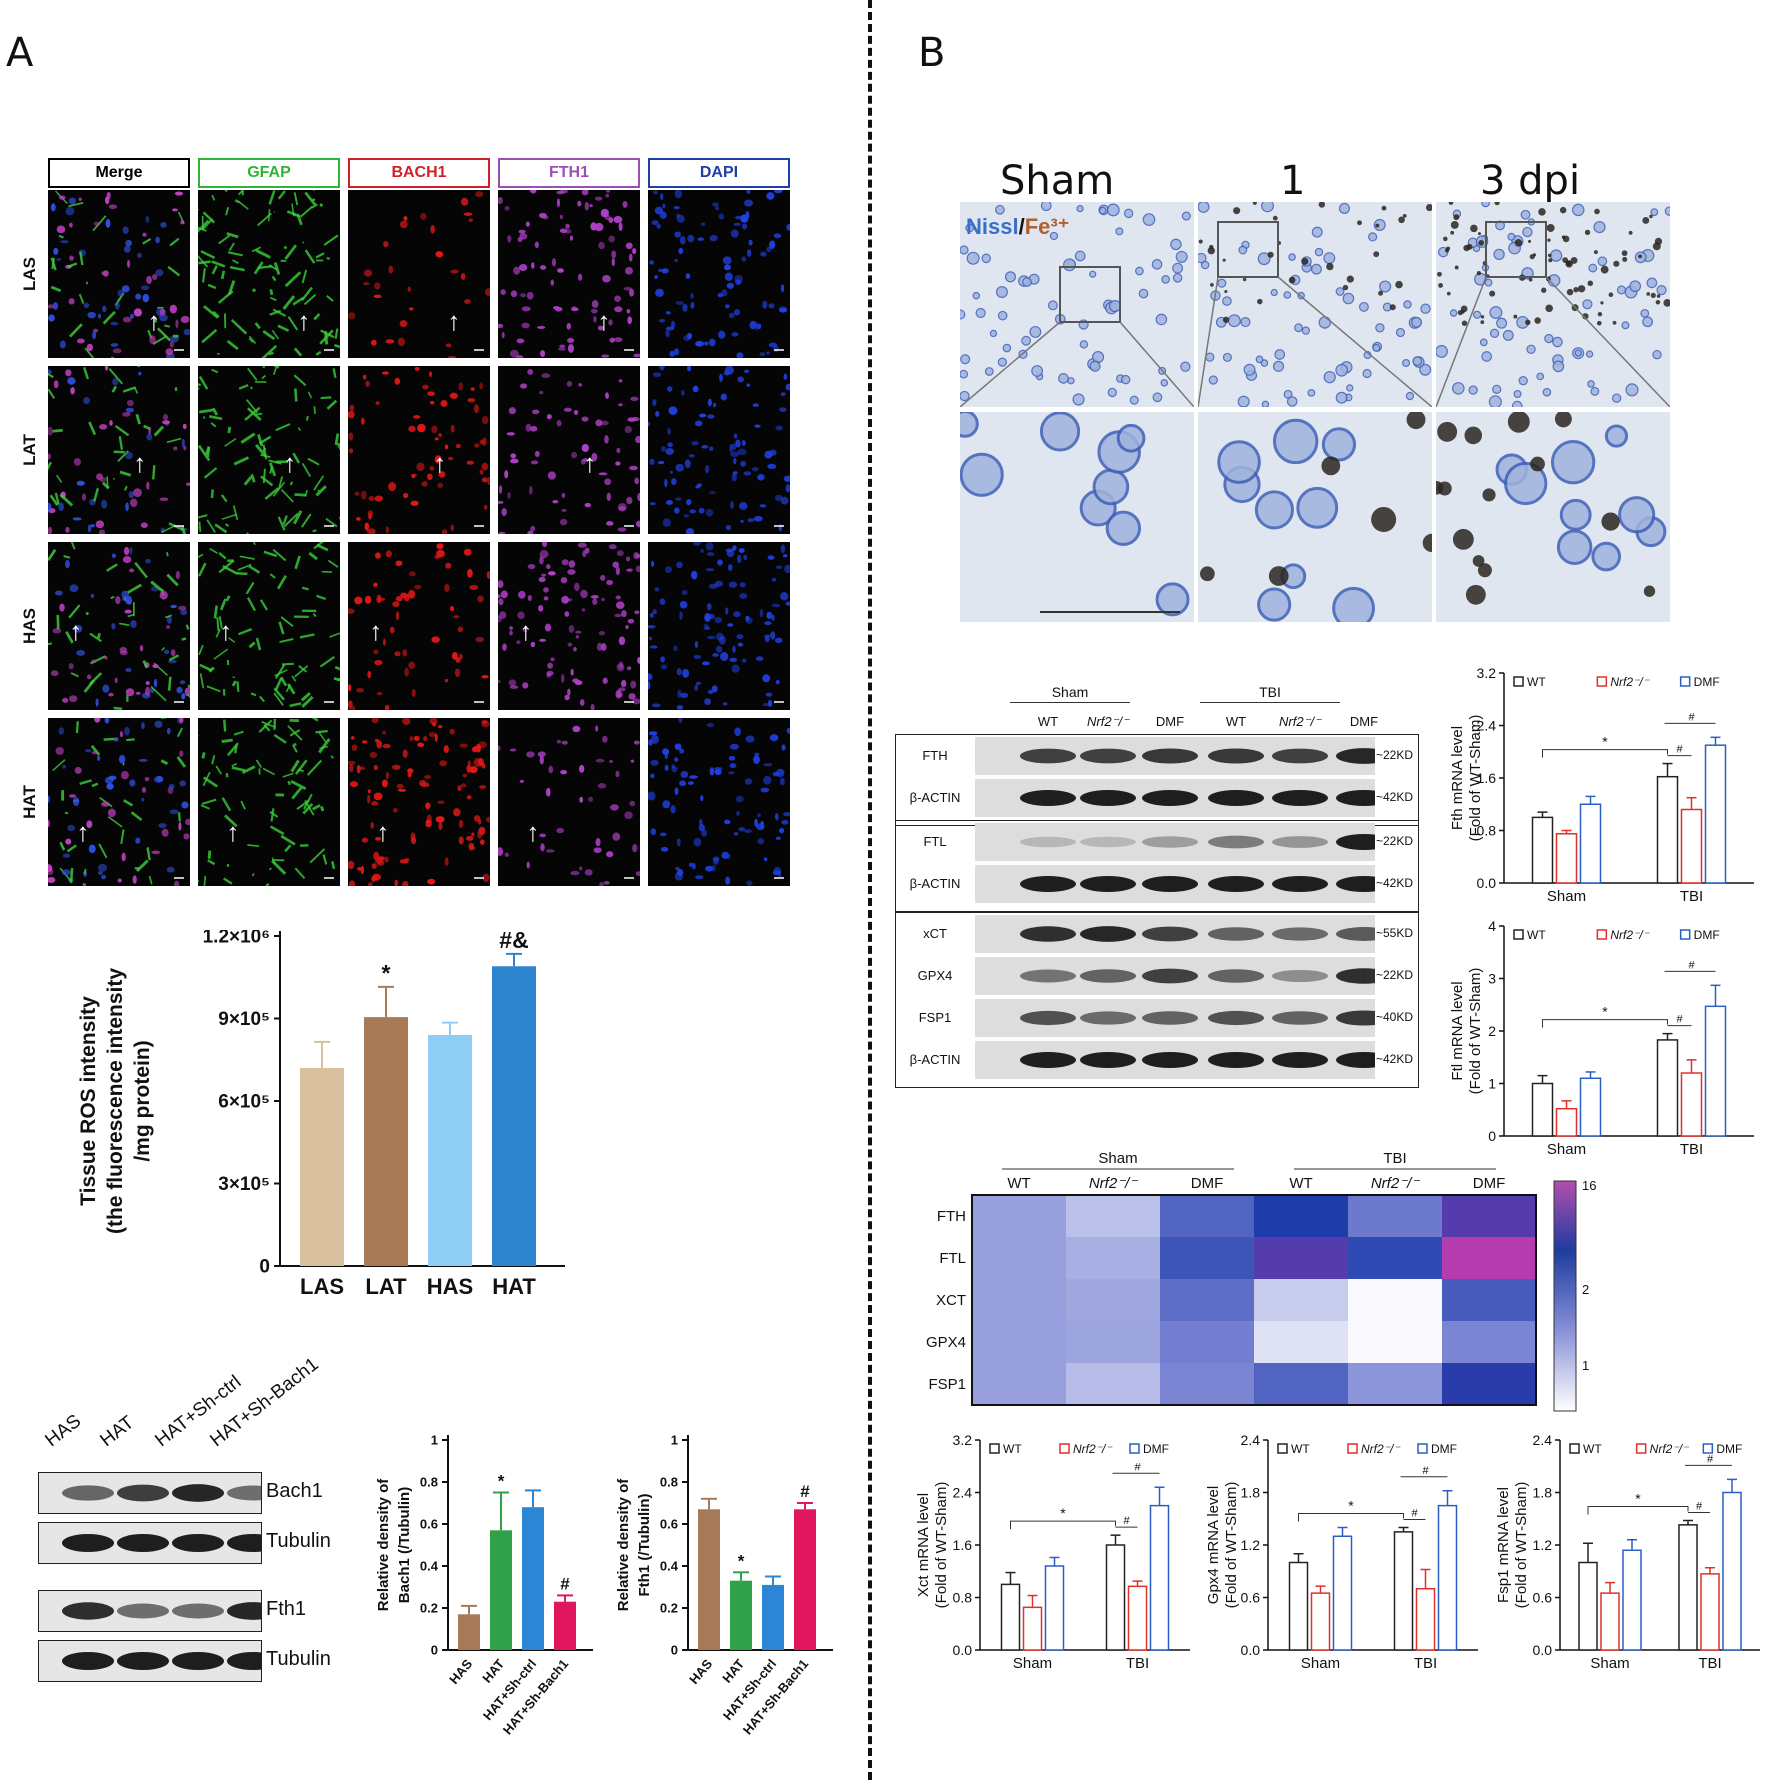  What do you see at coordinates (669, 1608) in the screenshot?
I see `y-tick-label: 0.2` at bounding box center [669, 1608].